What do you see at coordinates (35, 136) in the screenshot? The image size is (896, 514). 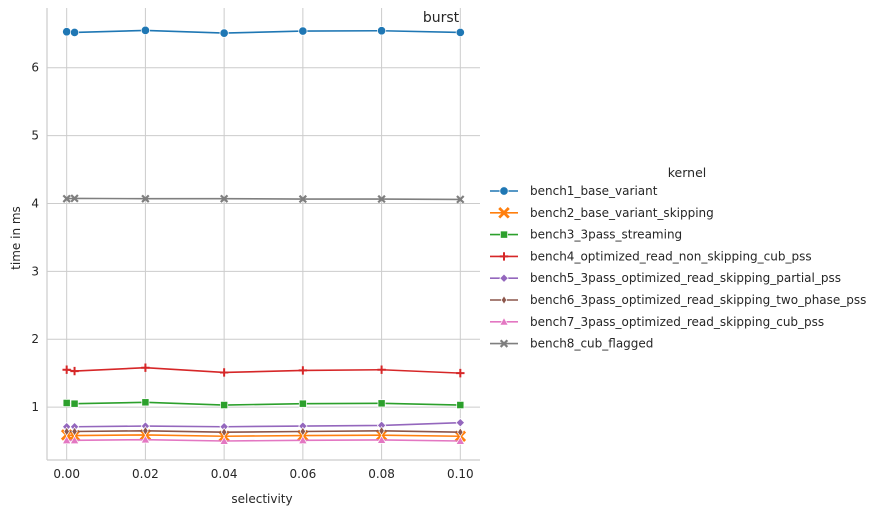 I see `y-tick-label: 5` at bounding box center [35, 136].